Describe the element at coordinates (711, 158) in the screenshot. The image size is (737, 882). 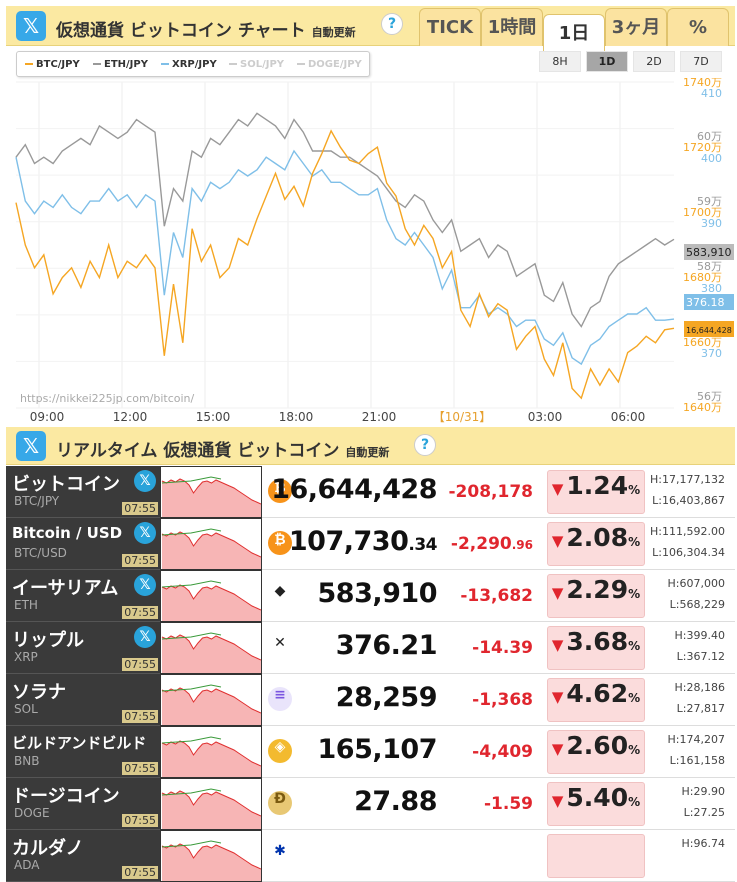
I see `xrp-axis-label: 400` at that location.